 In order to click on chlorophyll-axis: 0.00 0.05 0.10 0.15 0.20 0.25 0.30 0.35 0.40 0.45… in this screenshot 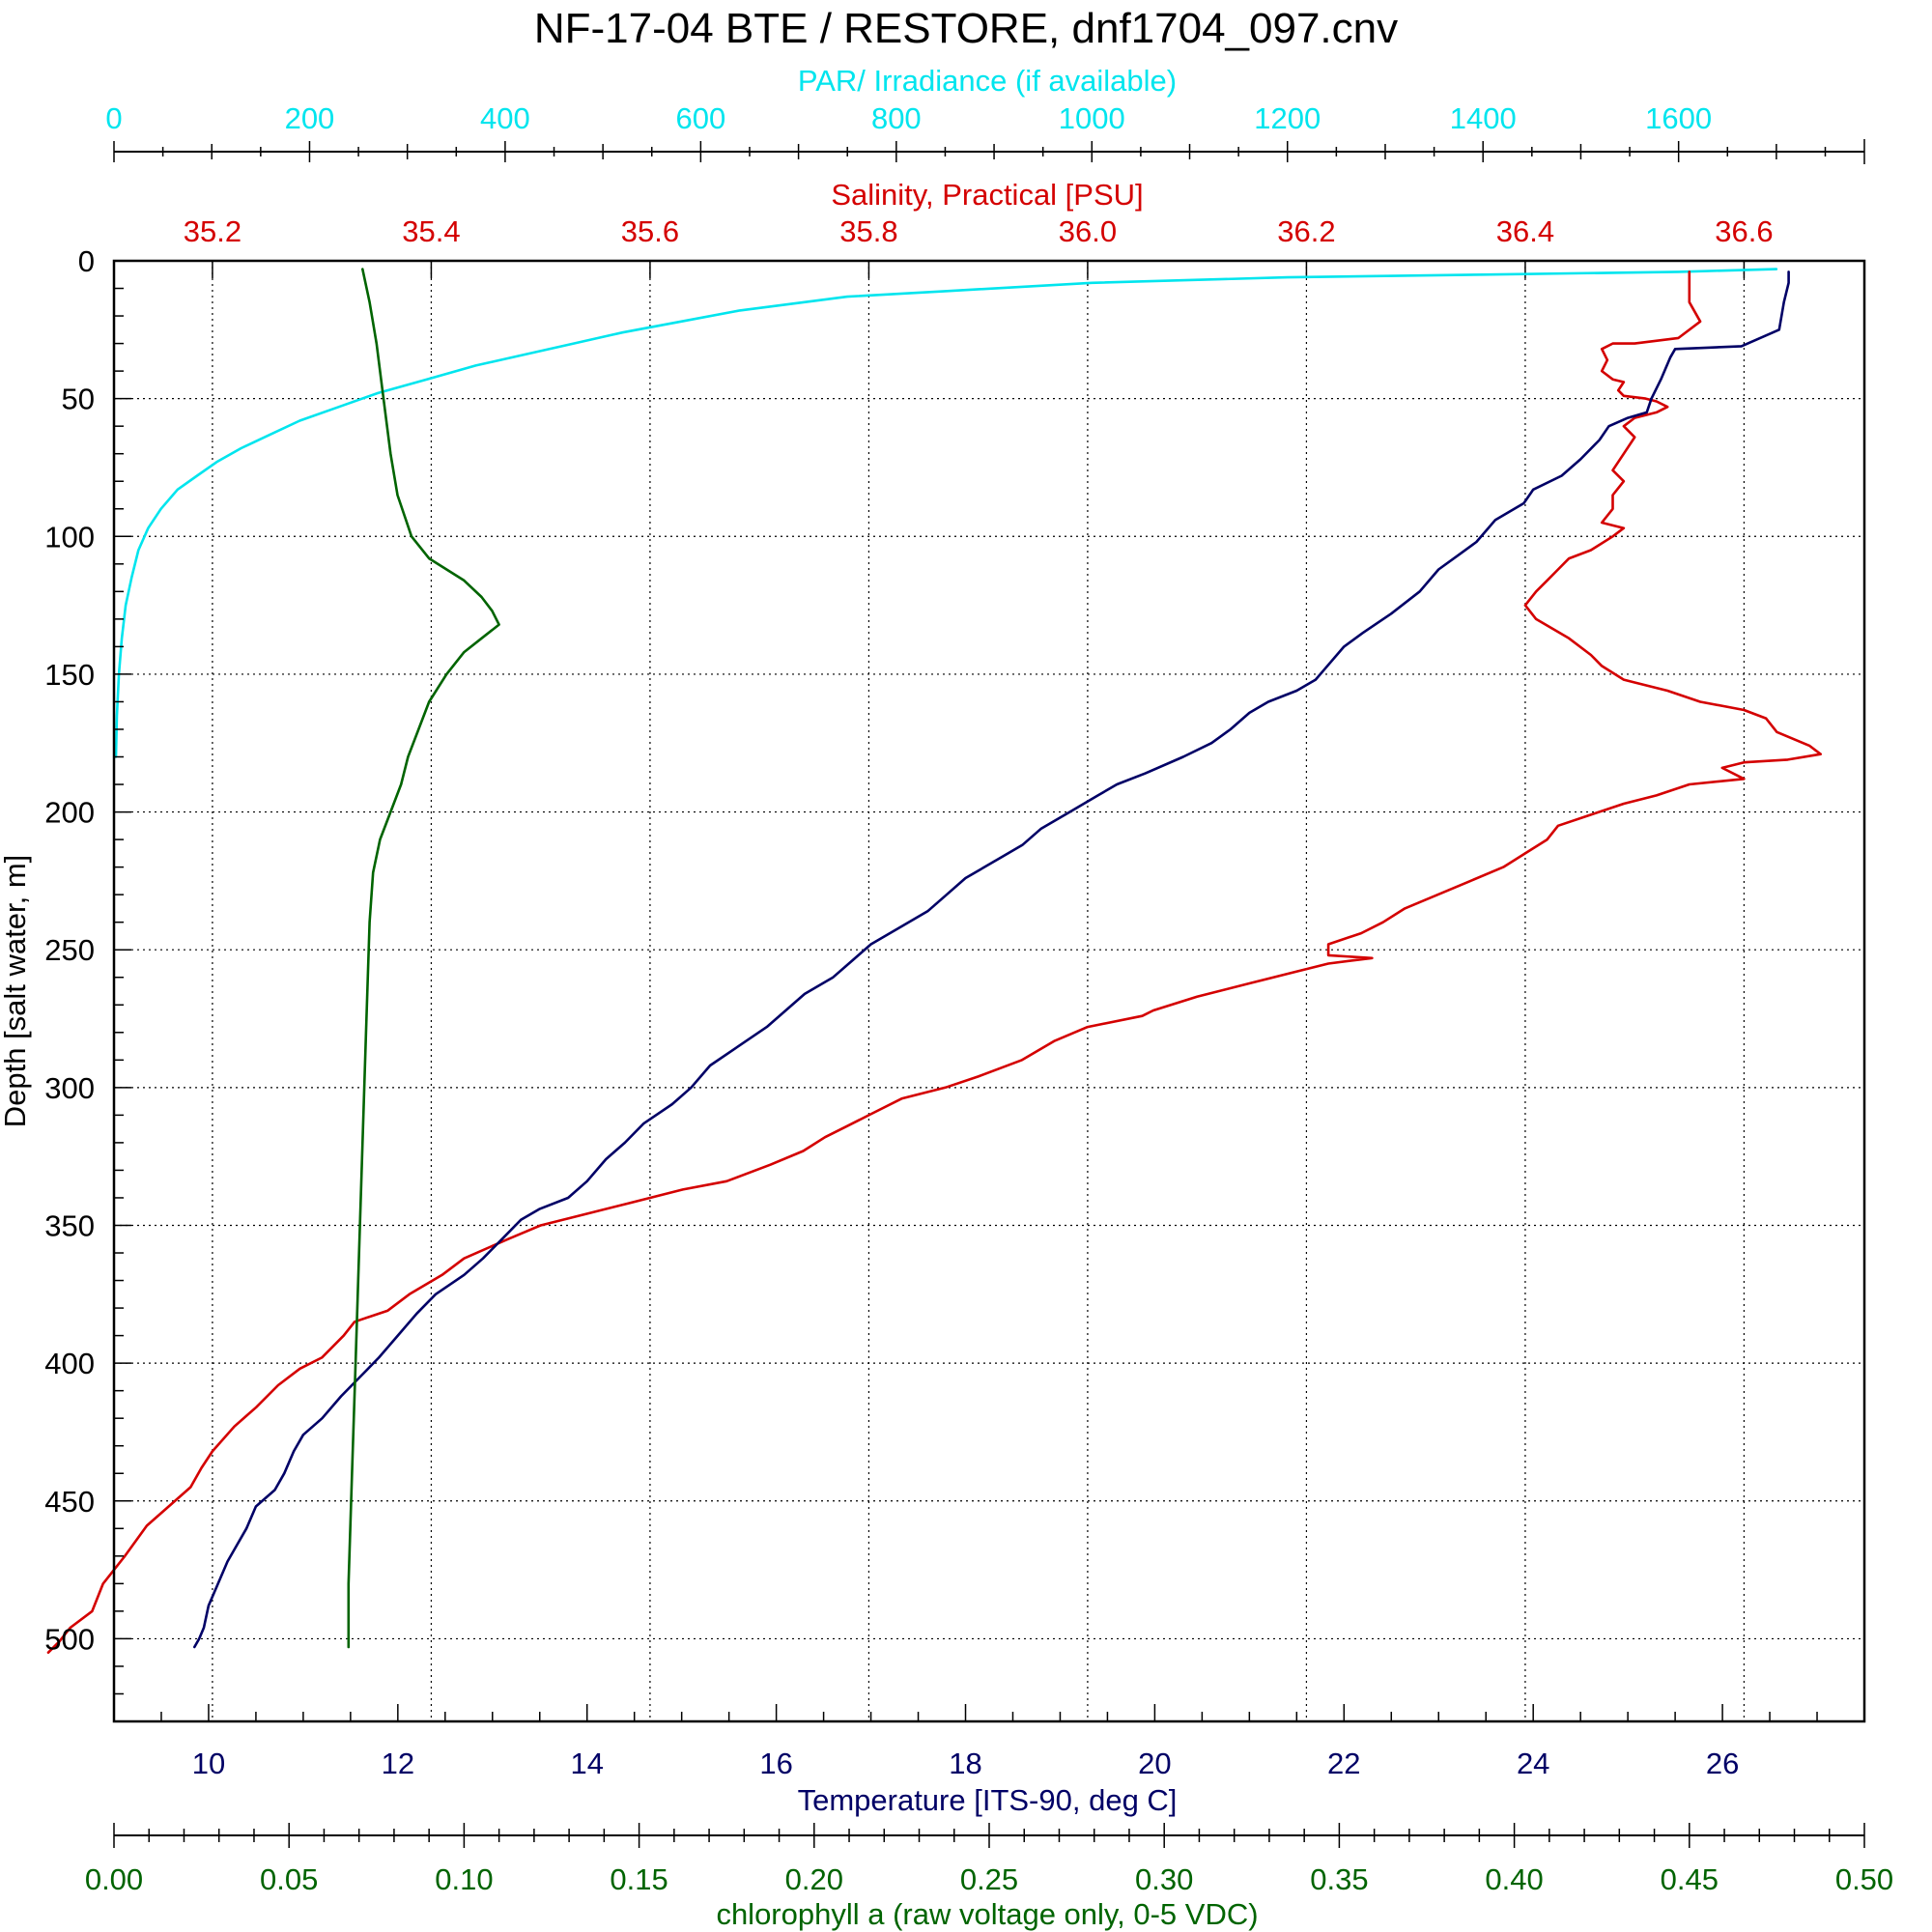, I will do `click(989, 1859)`.